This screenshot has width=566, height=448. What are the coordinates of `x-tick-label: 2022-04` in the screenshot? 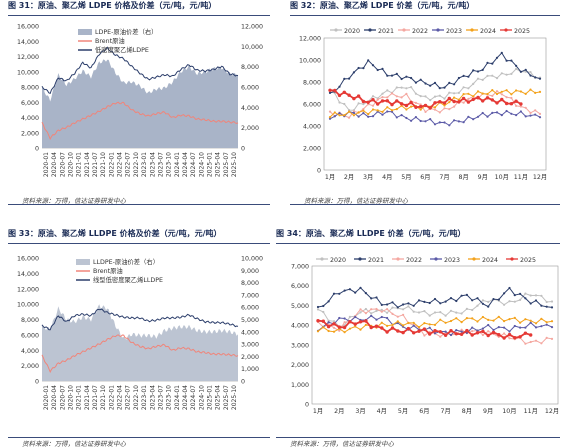 It's located at (120, 164).